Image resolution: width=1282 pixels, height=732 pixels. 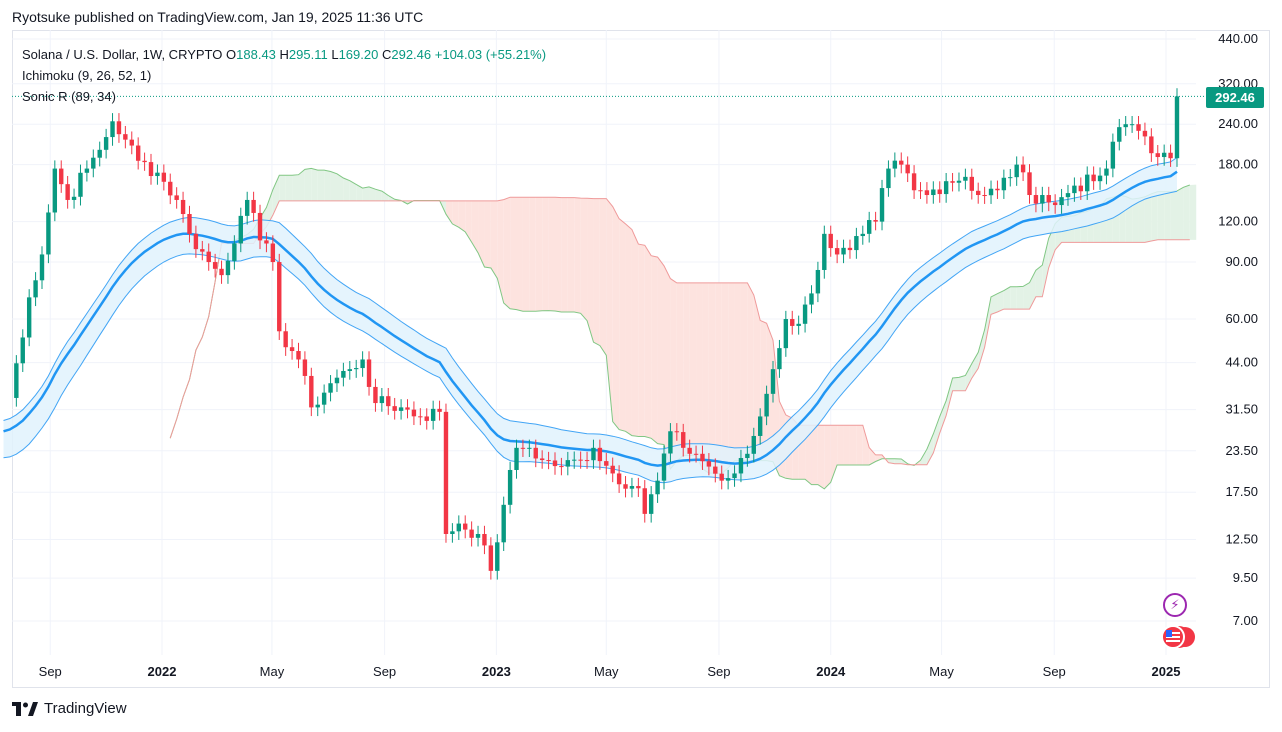 I want to click on open-value: 188.43, so click(x=256, y=54).